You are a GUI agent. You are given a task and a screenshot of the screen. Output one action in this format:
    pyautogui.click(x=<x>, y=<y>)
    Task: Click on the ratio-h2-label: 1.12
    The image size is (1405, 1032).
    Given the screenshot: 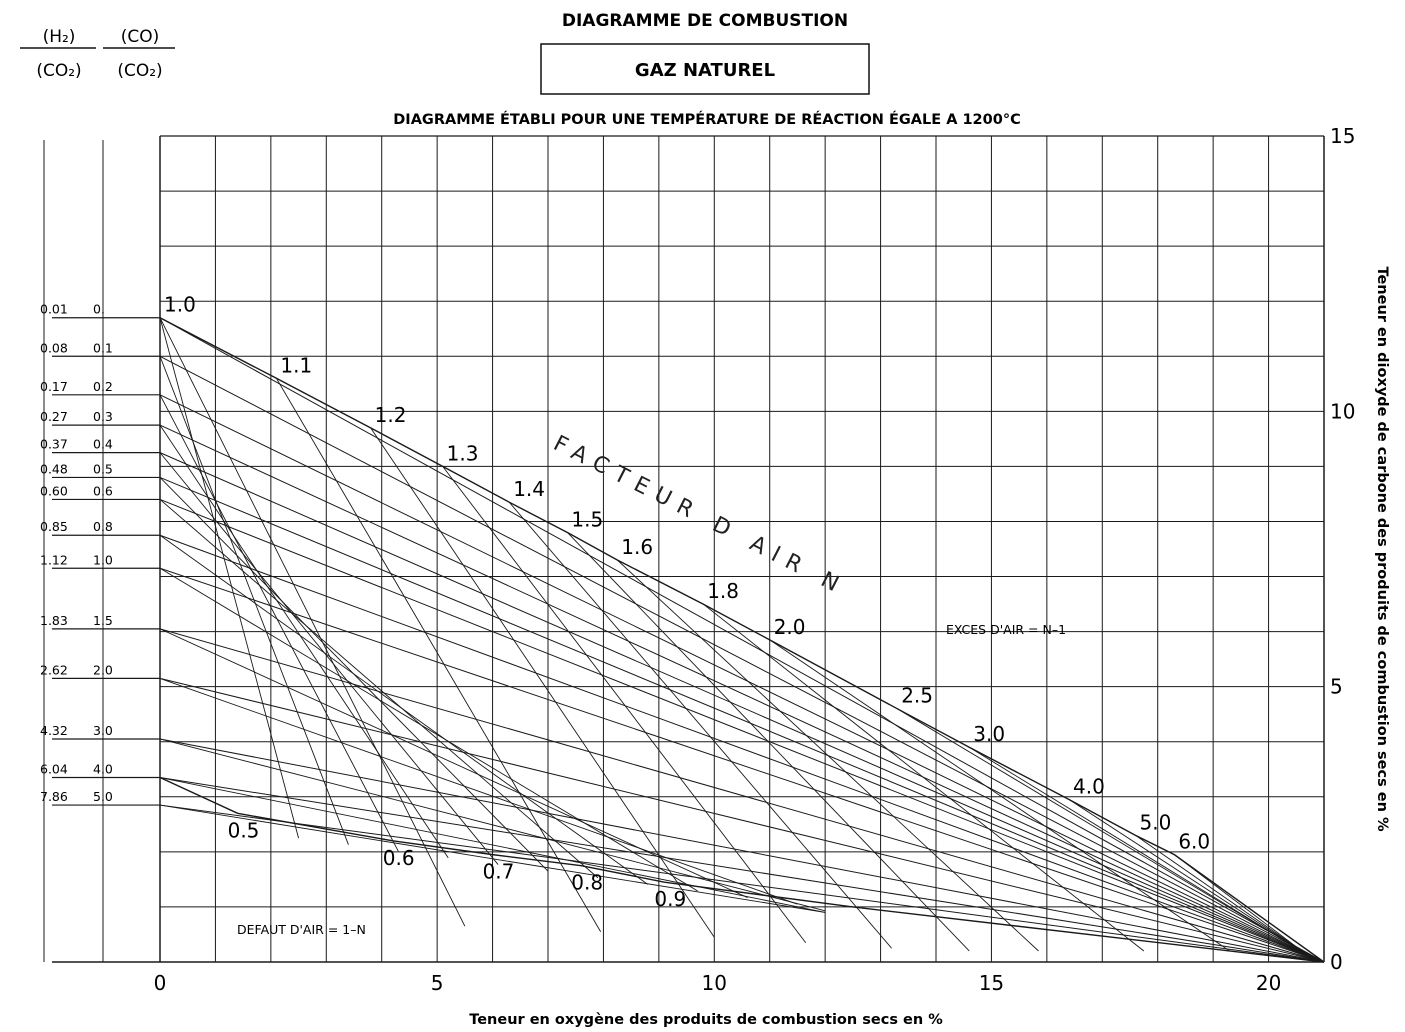 What is the action you would take?
    pyautogui.click(x=54, y=559)
    